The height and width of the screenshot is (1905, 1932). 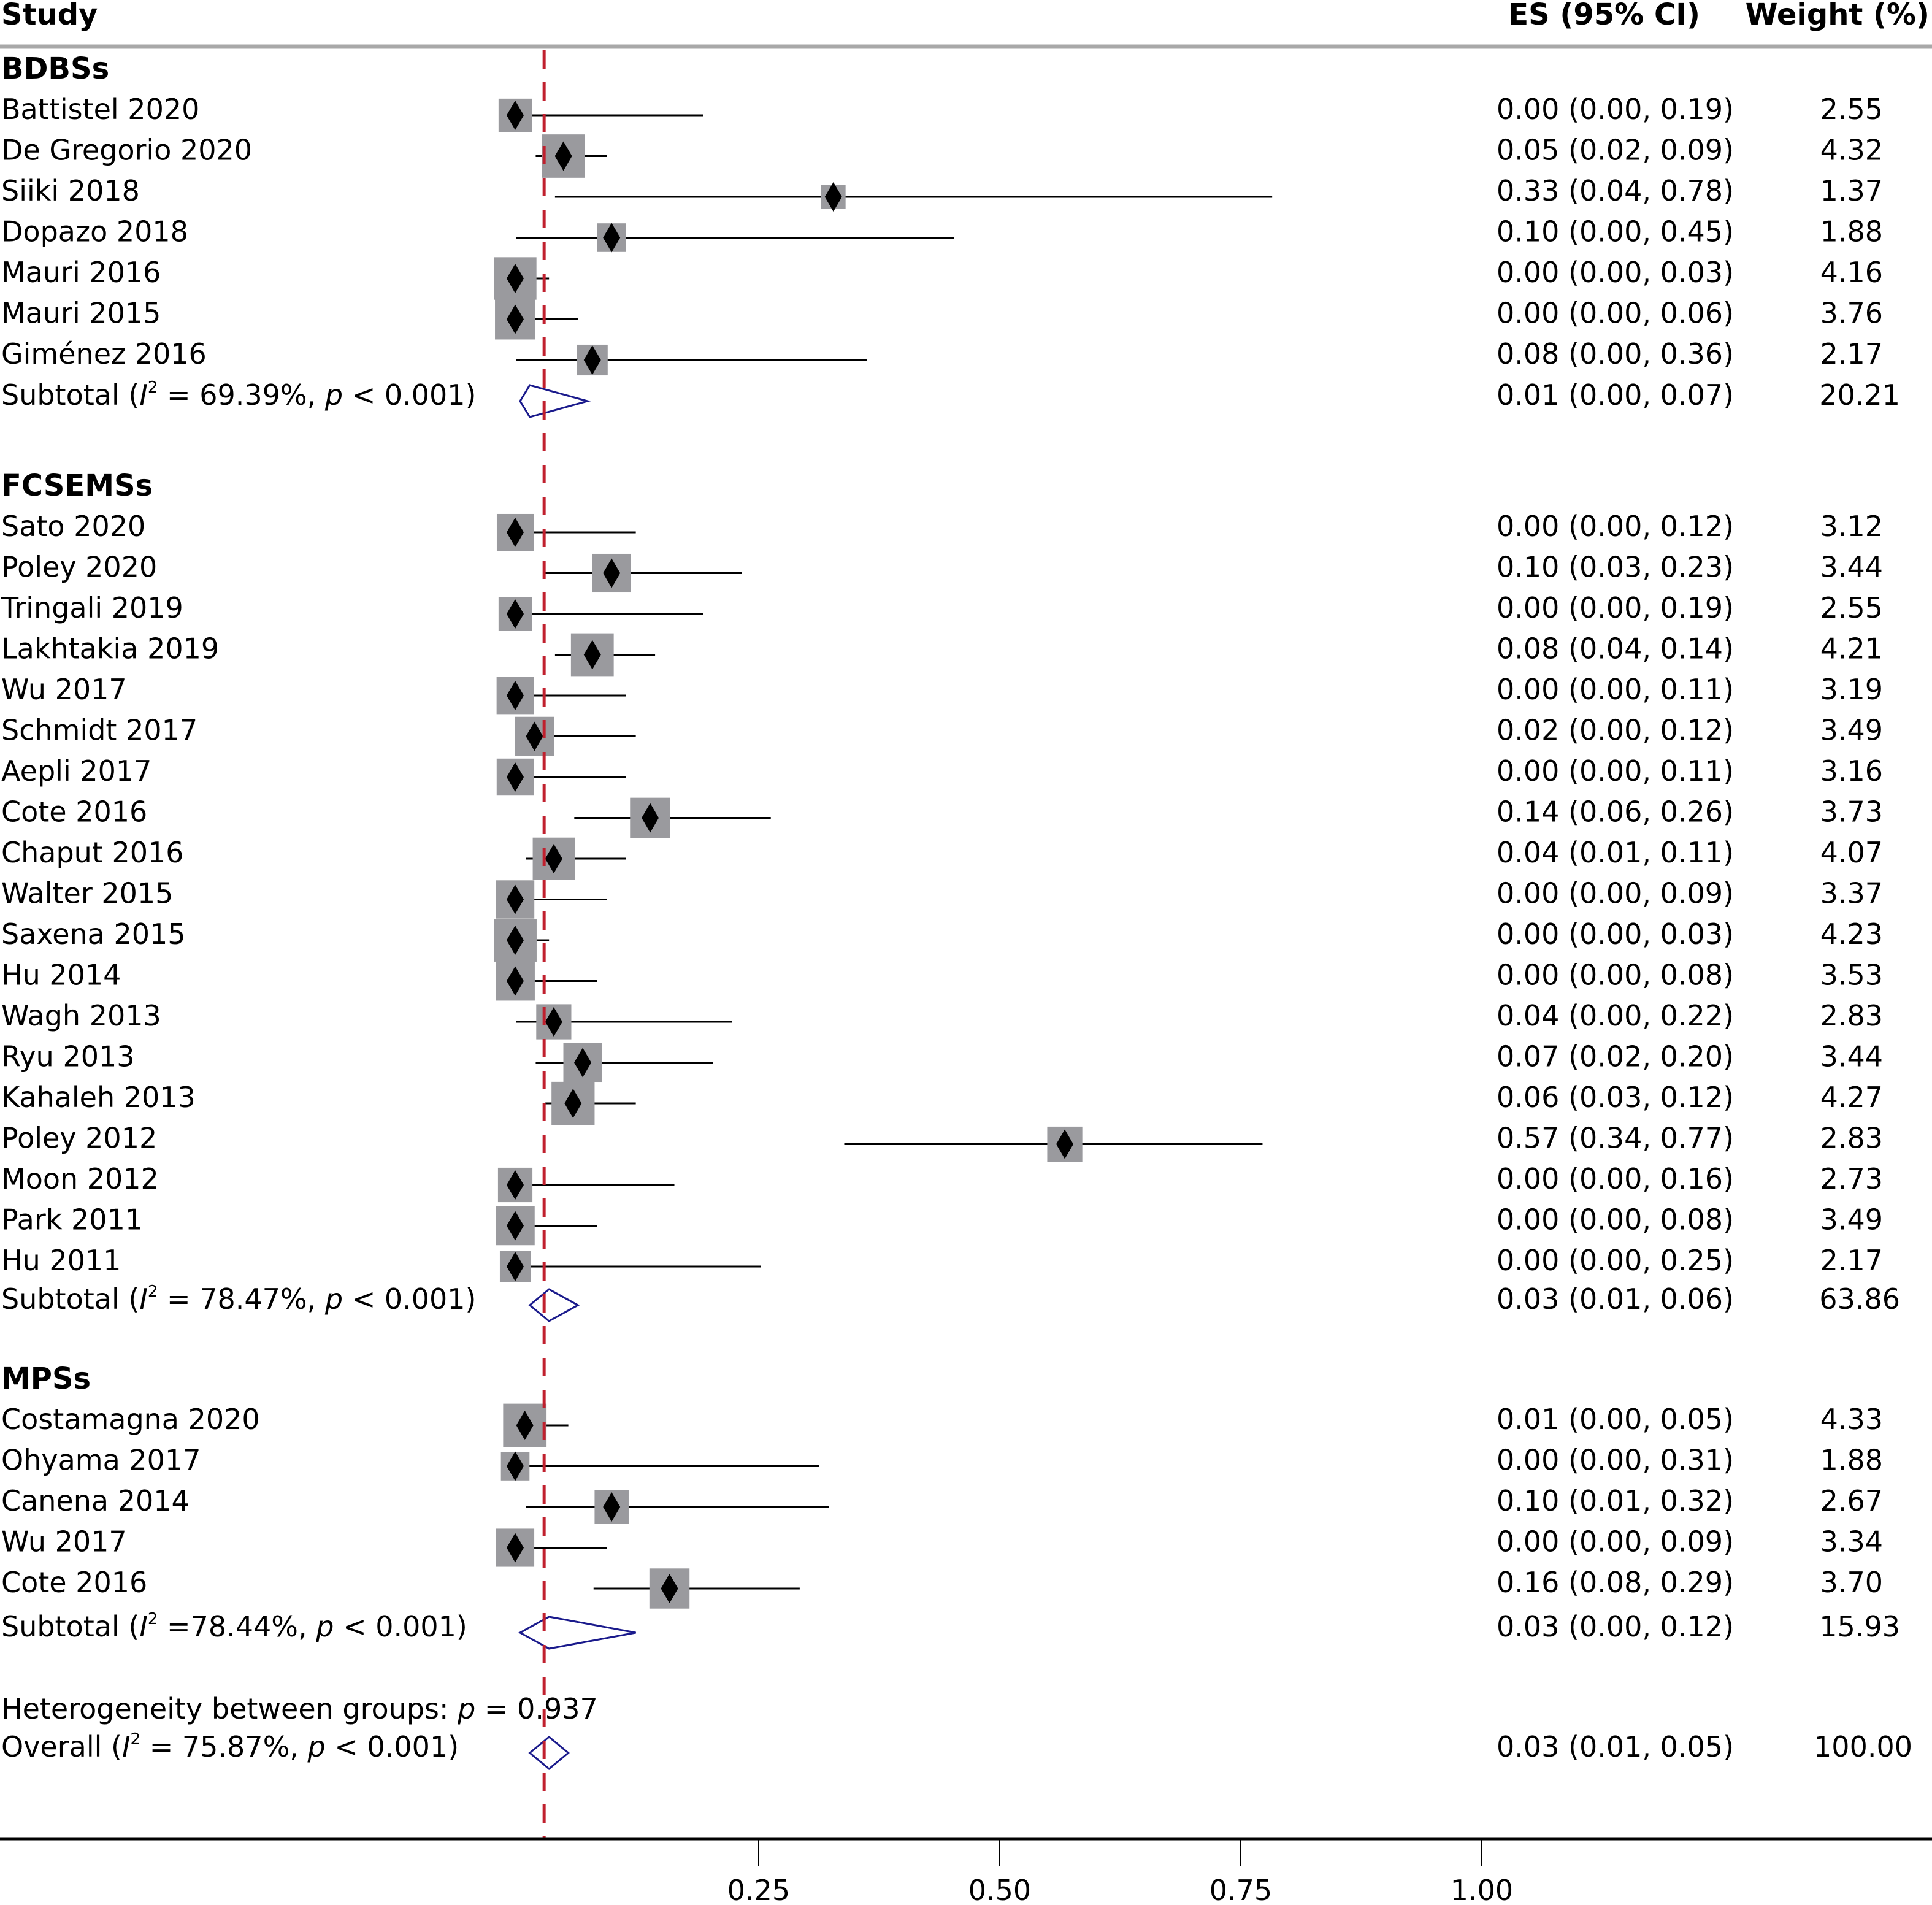 I want to click on weight-value: 3.12, so click(x=1851, y=526).